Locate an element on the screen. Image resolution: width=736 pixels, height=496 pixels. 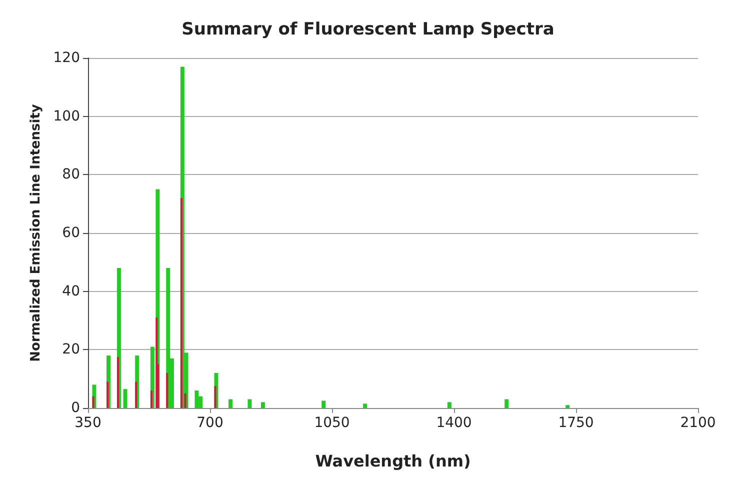
x-tick-label: 1750 is located at coordinates (576, 423).